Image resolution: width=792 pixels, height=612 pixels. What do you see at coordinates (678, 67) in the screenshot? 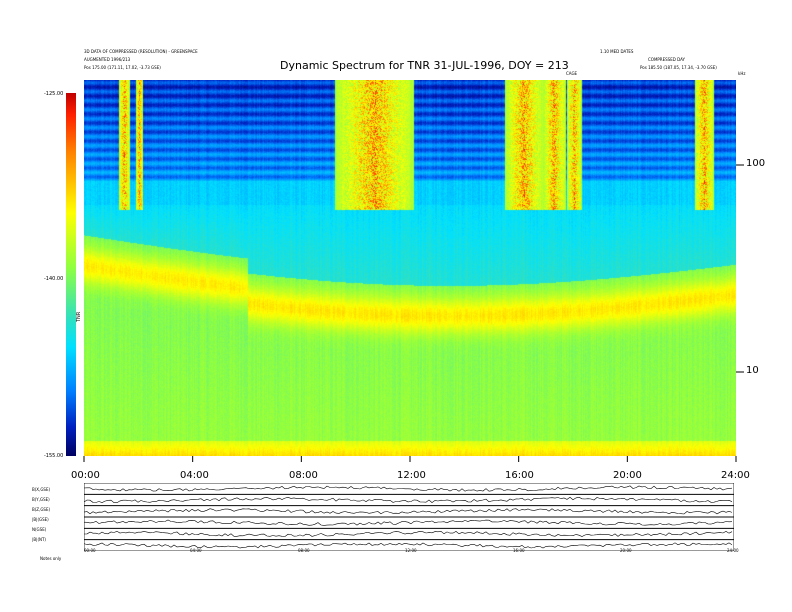
I see `header-right-line-3: Pos 185.50 (187.05, 17.34, -3.70 GSE)` at bounding box center [678, 67].